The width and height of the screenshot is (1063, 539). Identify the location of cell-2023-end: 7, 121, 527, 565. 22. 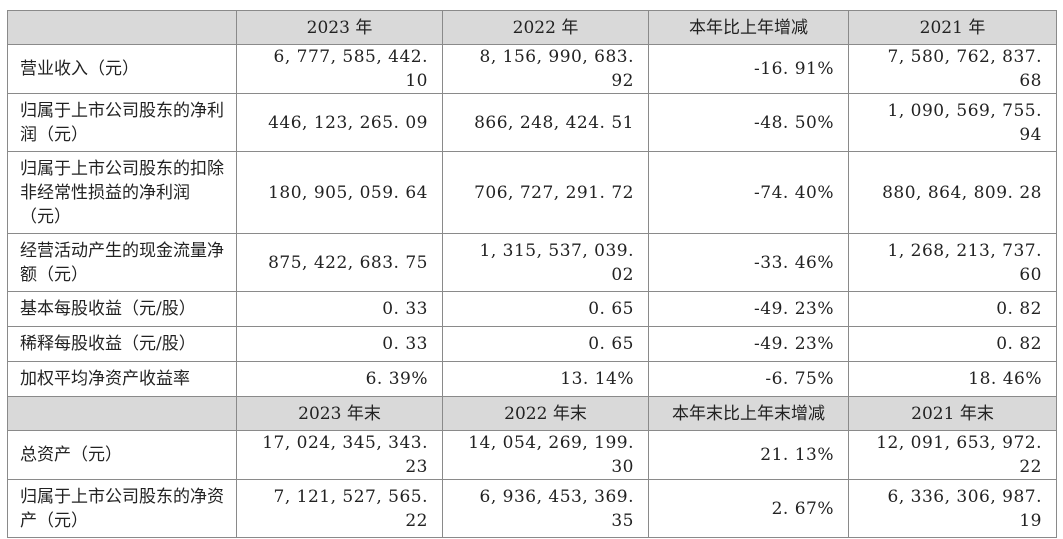
(339, 508).